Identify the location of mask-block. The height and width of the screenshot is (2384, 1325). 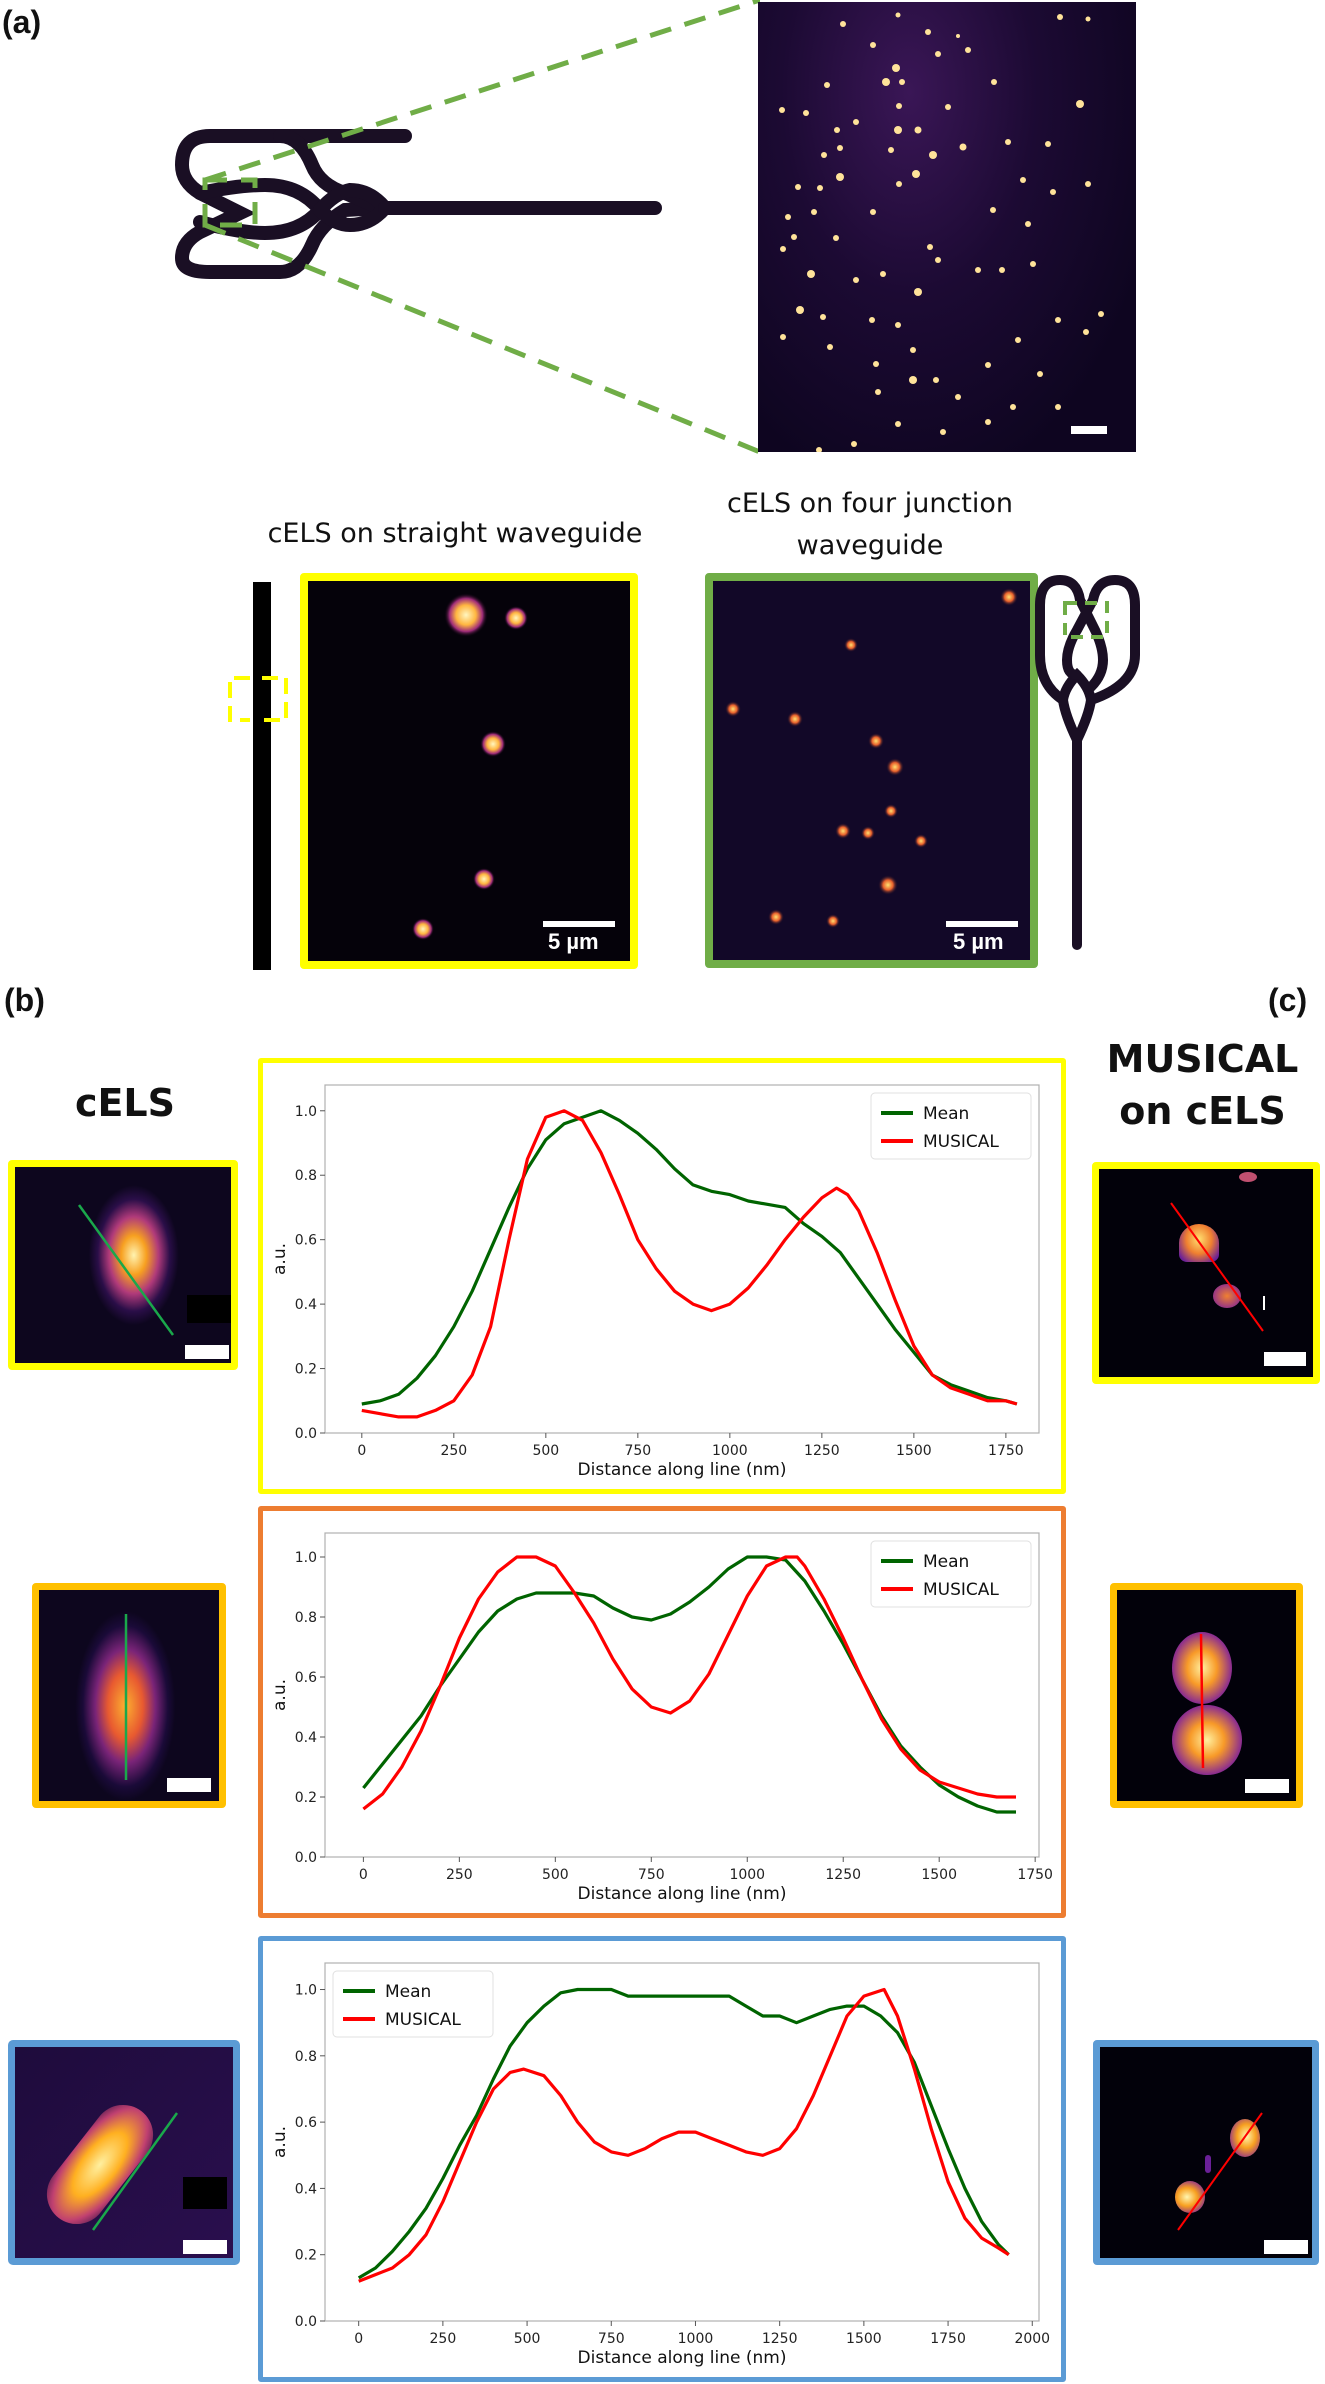
(209, 1309).